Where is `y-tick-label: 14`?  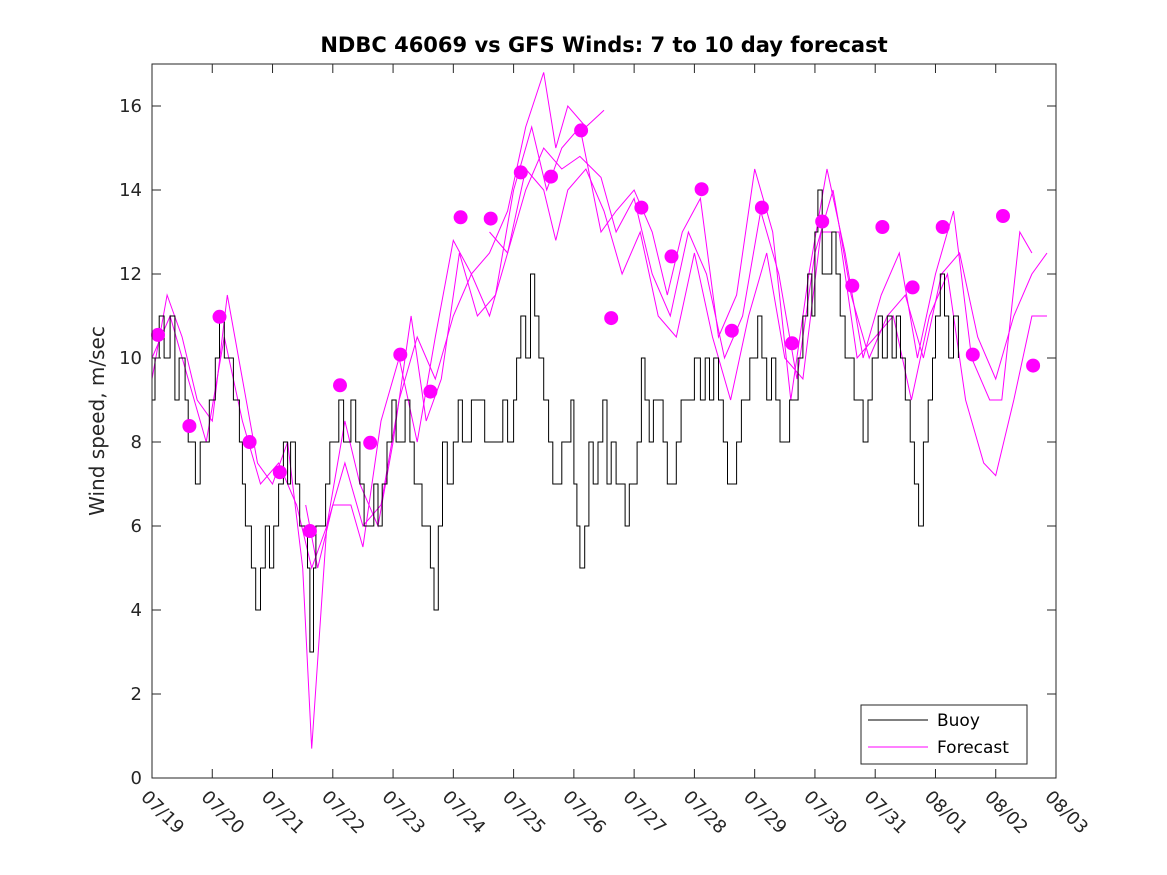 y-tick-label: 14 is located at coordinates (130, 190).